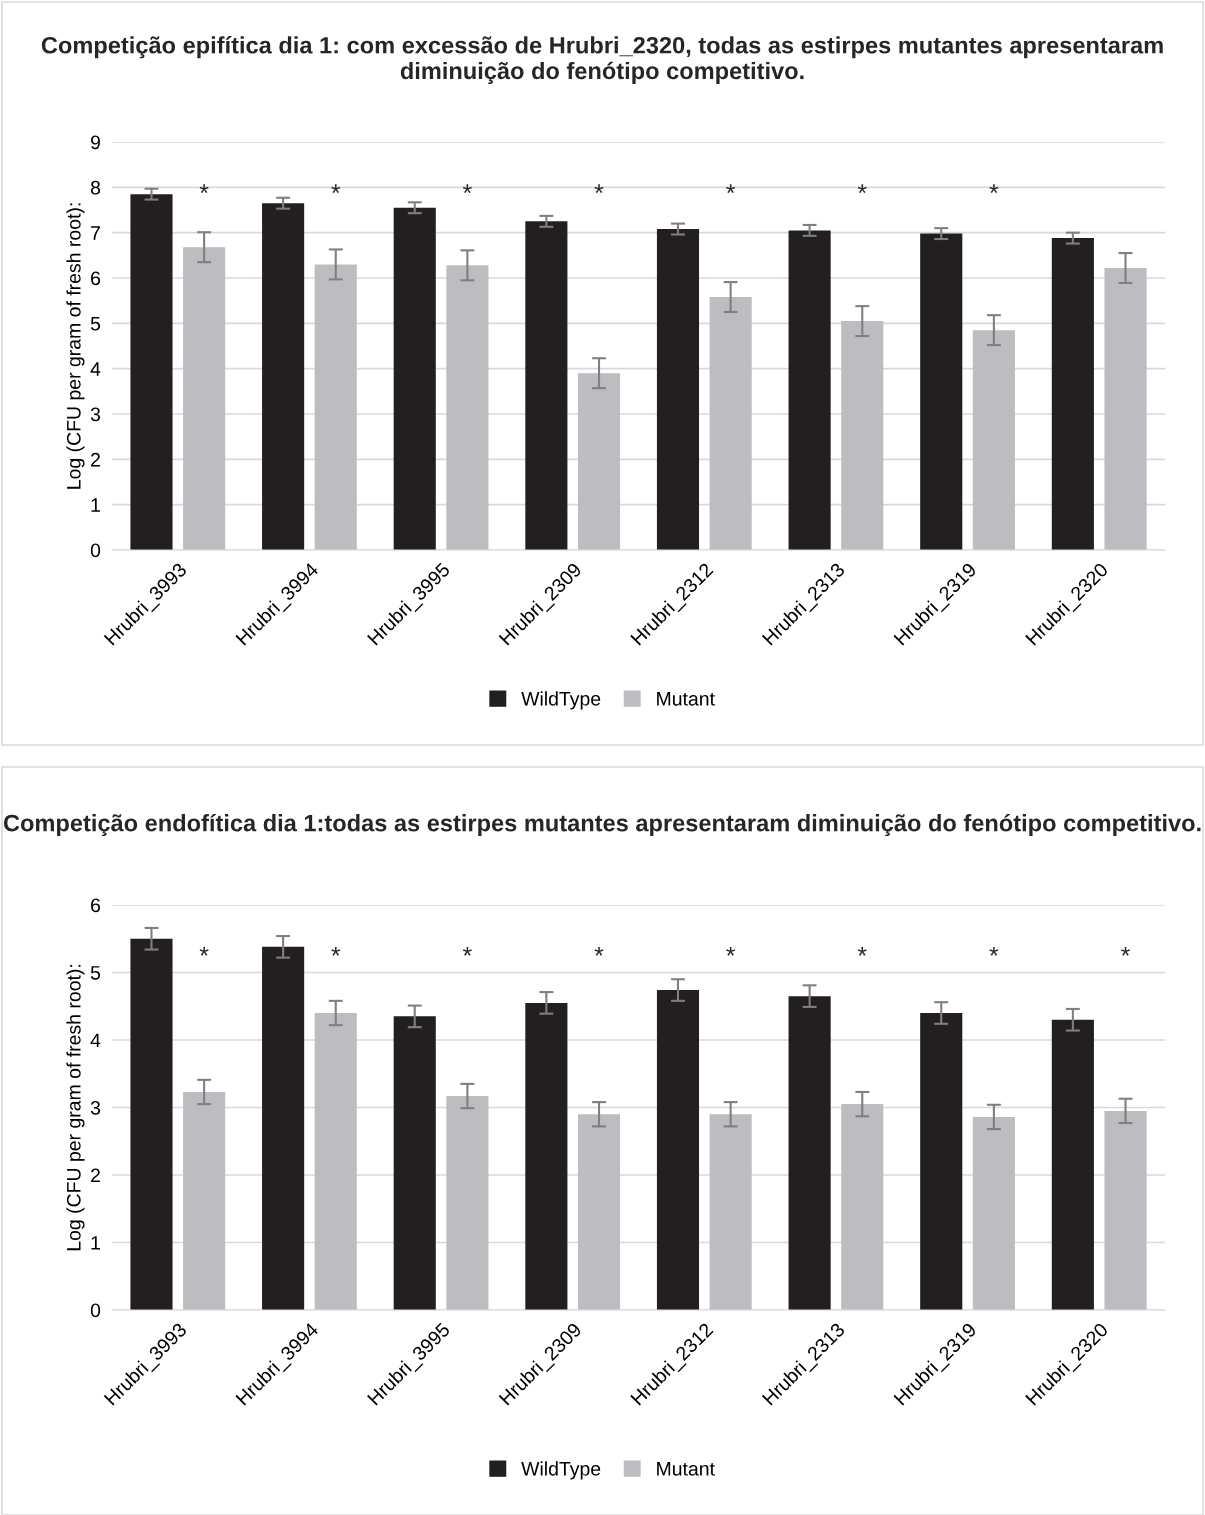 This screenshot has height=1515, width=1205. Describe the element at coordinates (602, 825) in the screenshot. I see `chart-title: Competição endofítica dia 1:todas as estirpes mutantes apresentaram diminuição do fenótipo competitivo.` at that location.